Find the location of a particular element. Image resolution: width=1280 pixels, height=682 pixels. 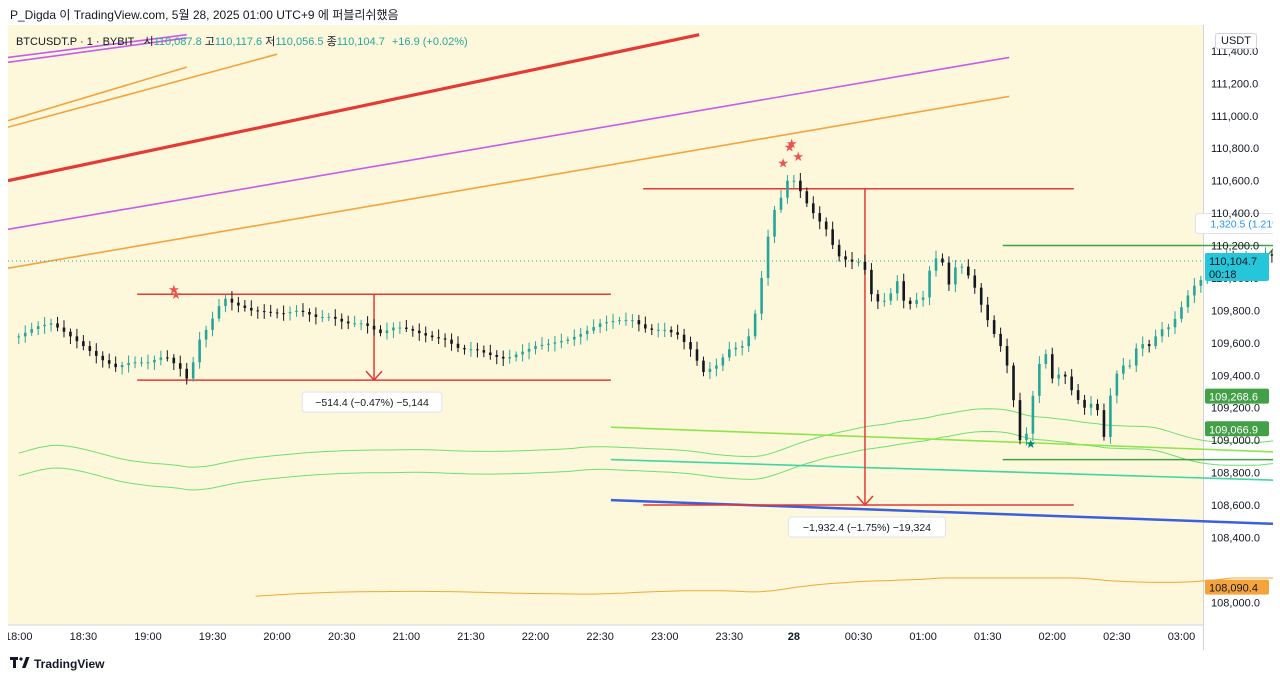

high-value: 110,117.6 is located at coordinates (238, 42).